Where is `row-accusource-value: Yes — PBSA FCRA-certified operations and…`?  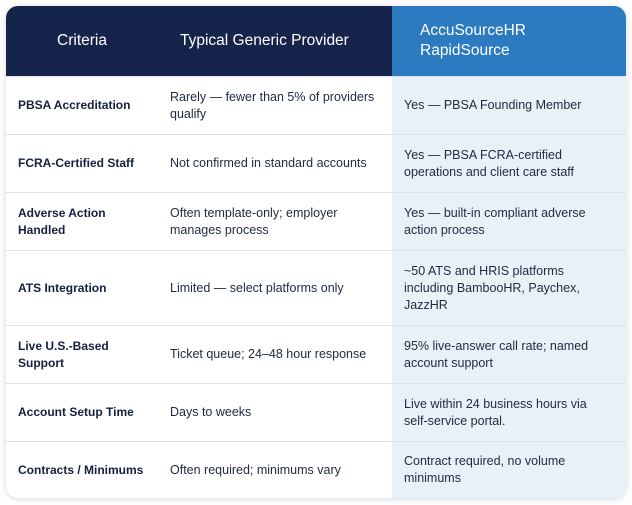 row-accusource-value: Yes — PBSA FCRA-certified operations and… is located at coordinates (509, 163).